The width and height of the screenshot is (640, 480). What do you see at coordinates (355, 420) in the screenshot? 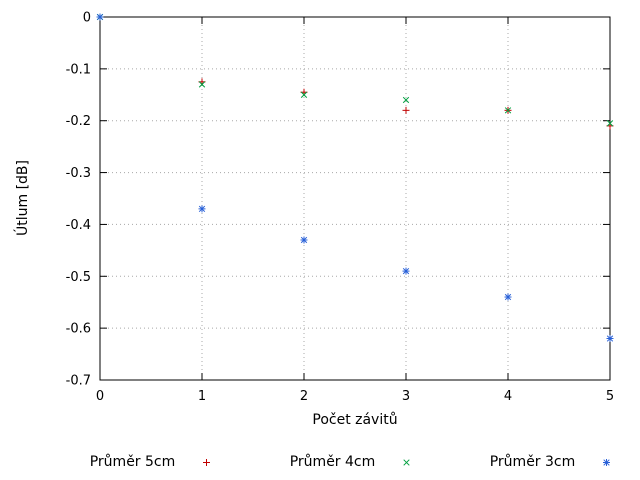
I see `x-axis-label: Počet závitů` at bounding box center [355, 420].